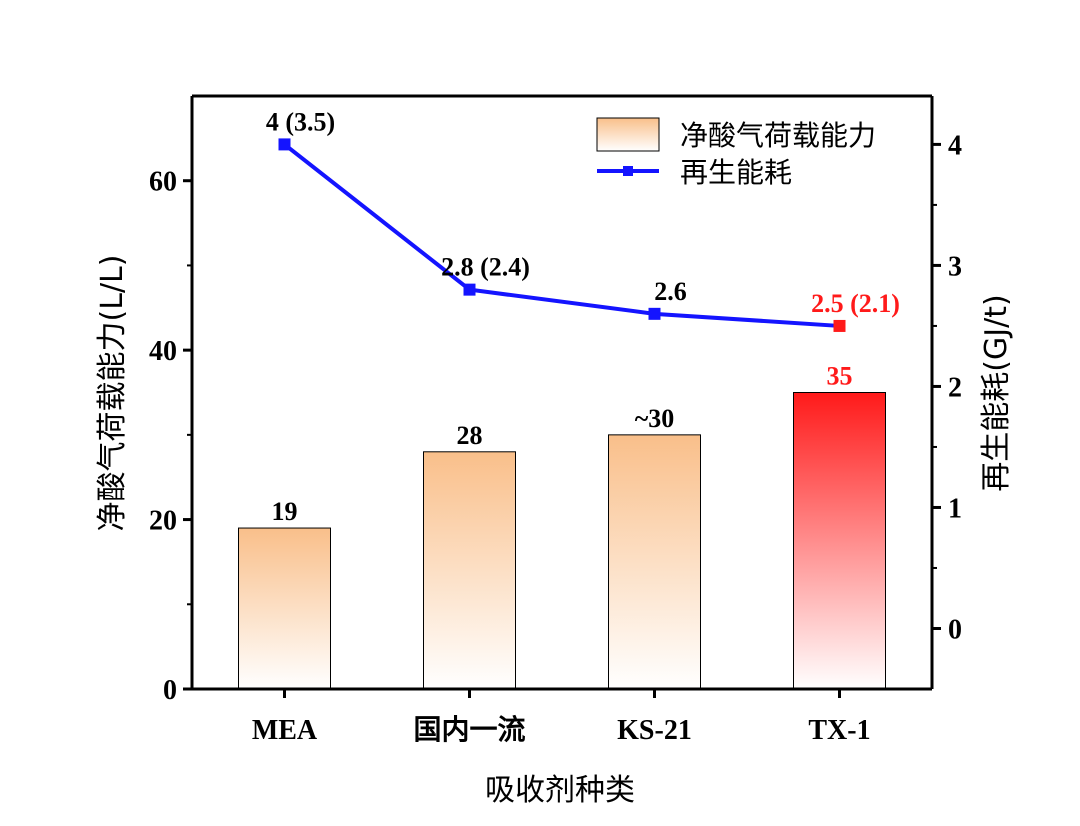  What do you see at coordinates (955, 629) in the screenshot?
I see `y-tick-label-right: 0` at bounding box center [955, 629].